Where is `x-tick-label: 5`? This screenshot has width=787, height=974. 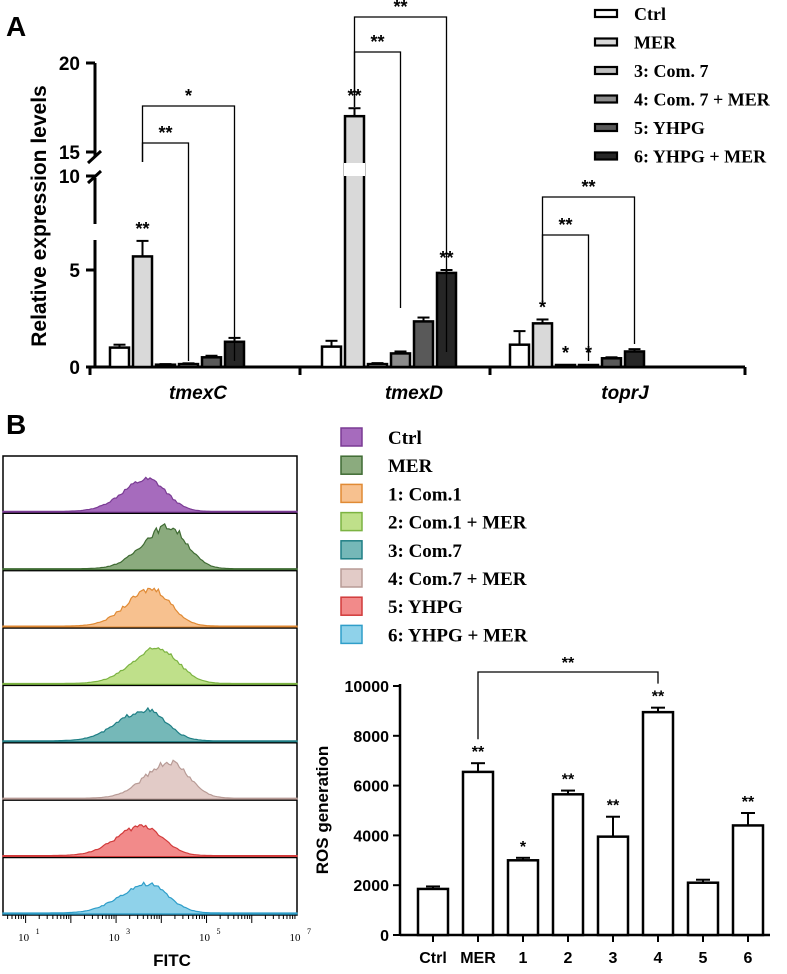
x-tick-label: 5 is located at coordinates (703, 958).